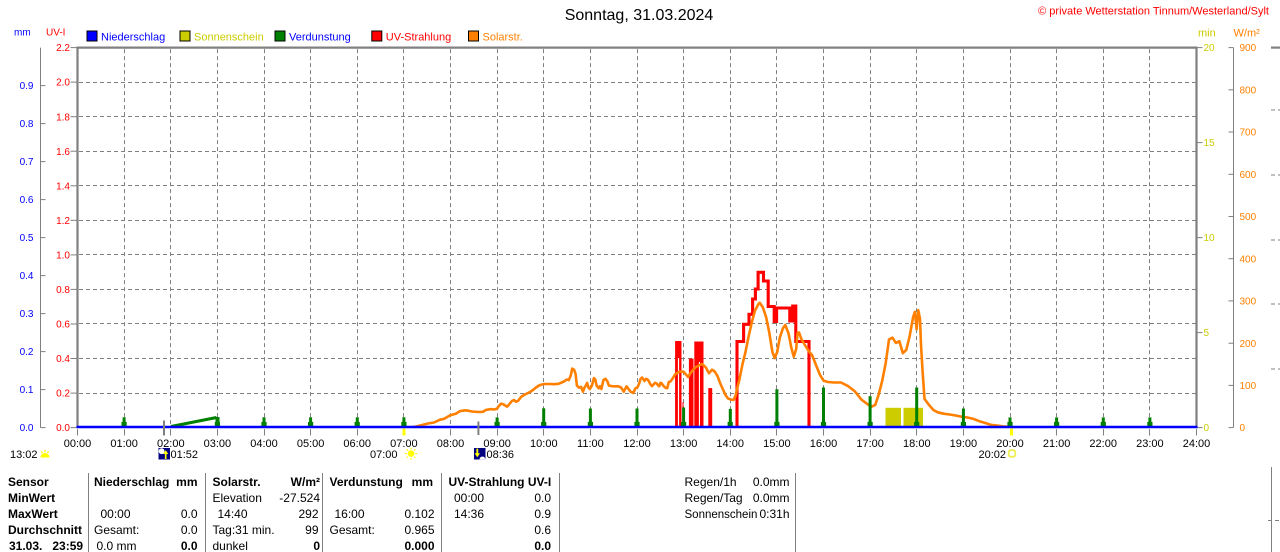 The image size is (1280, 552). What do you see at coordinates (469, 514) in the screenshot?
I see `svg-text: 14:36` at bounding box center [469, 514].